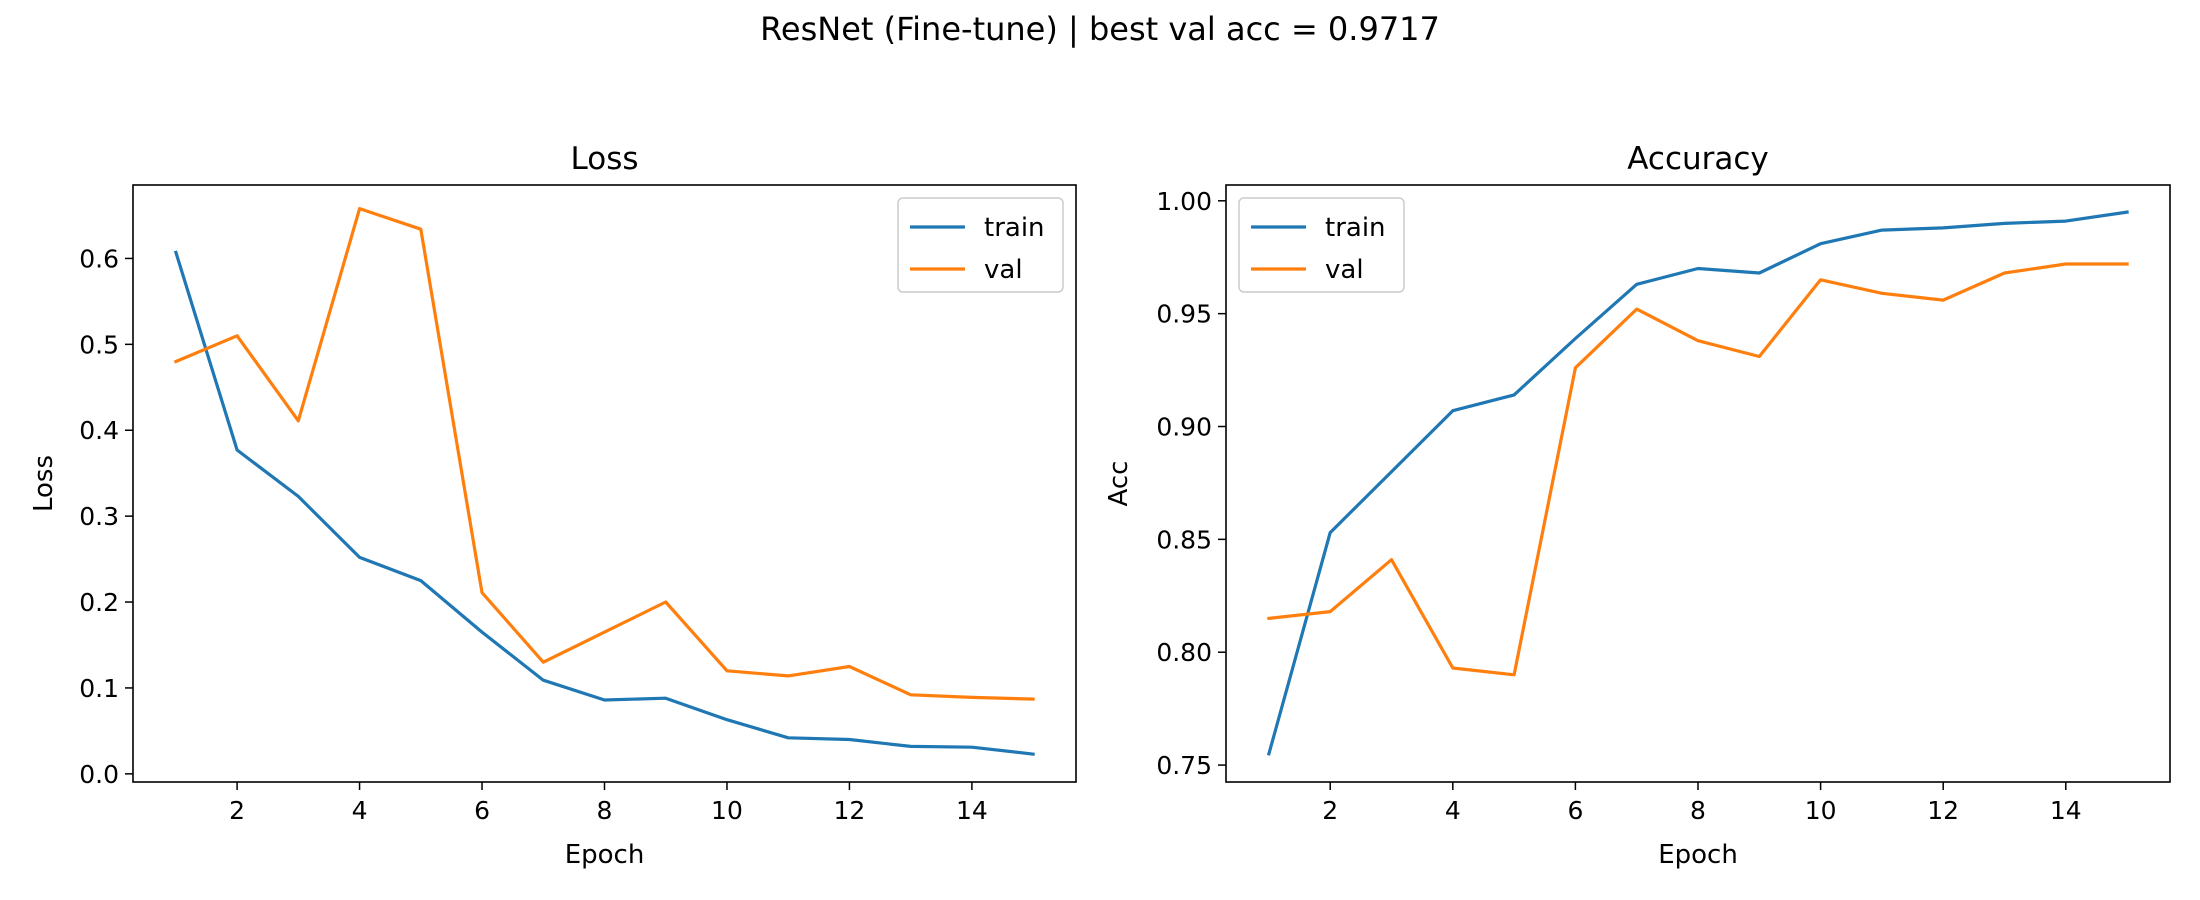  Describe the element at coordinates (1014, 228) in the screenshot. I see `loss-legend-label-train: train` at that location.